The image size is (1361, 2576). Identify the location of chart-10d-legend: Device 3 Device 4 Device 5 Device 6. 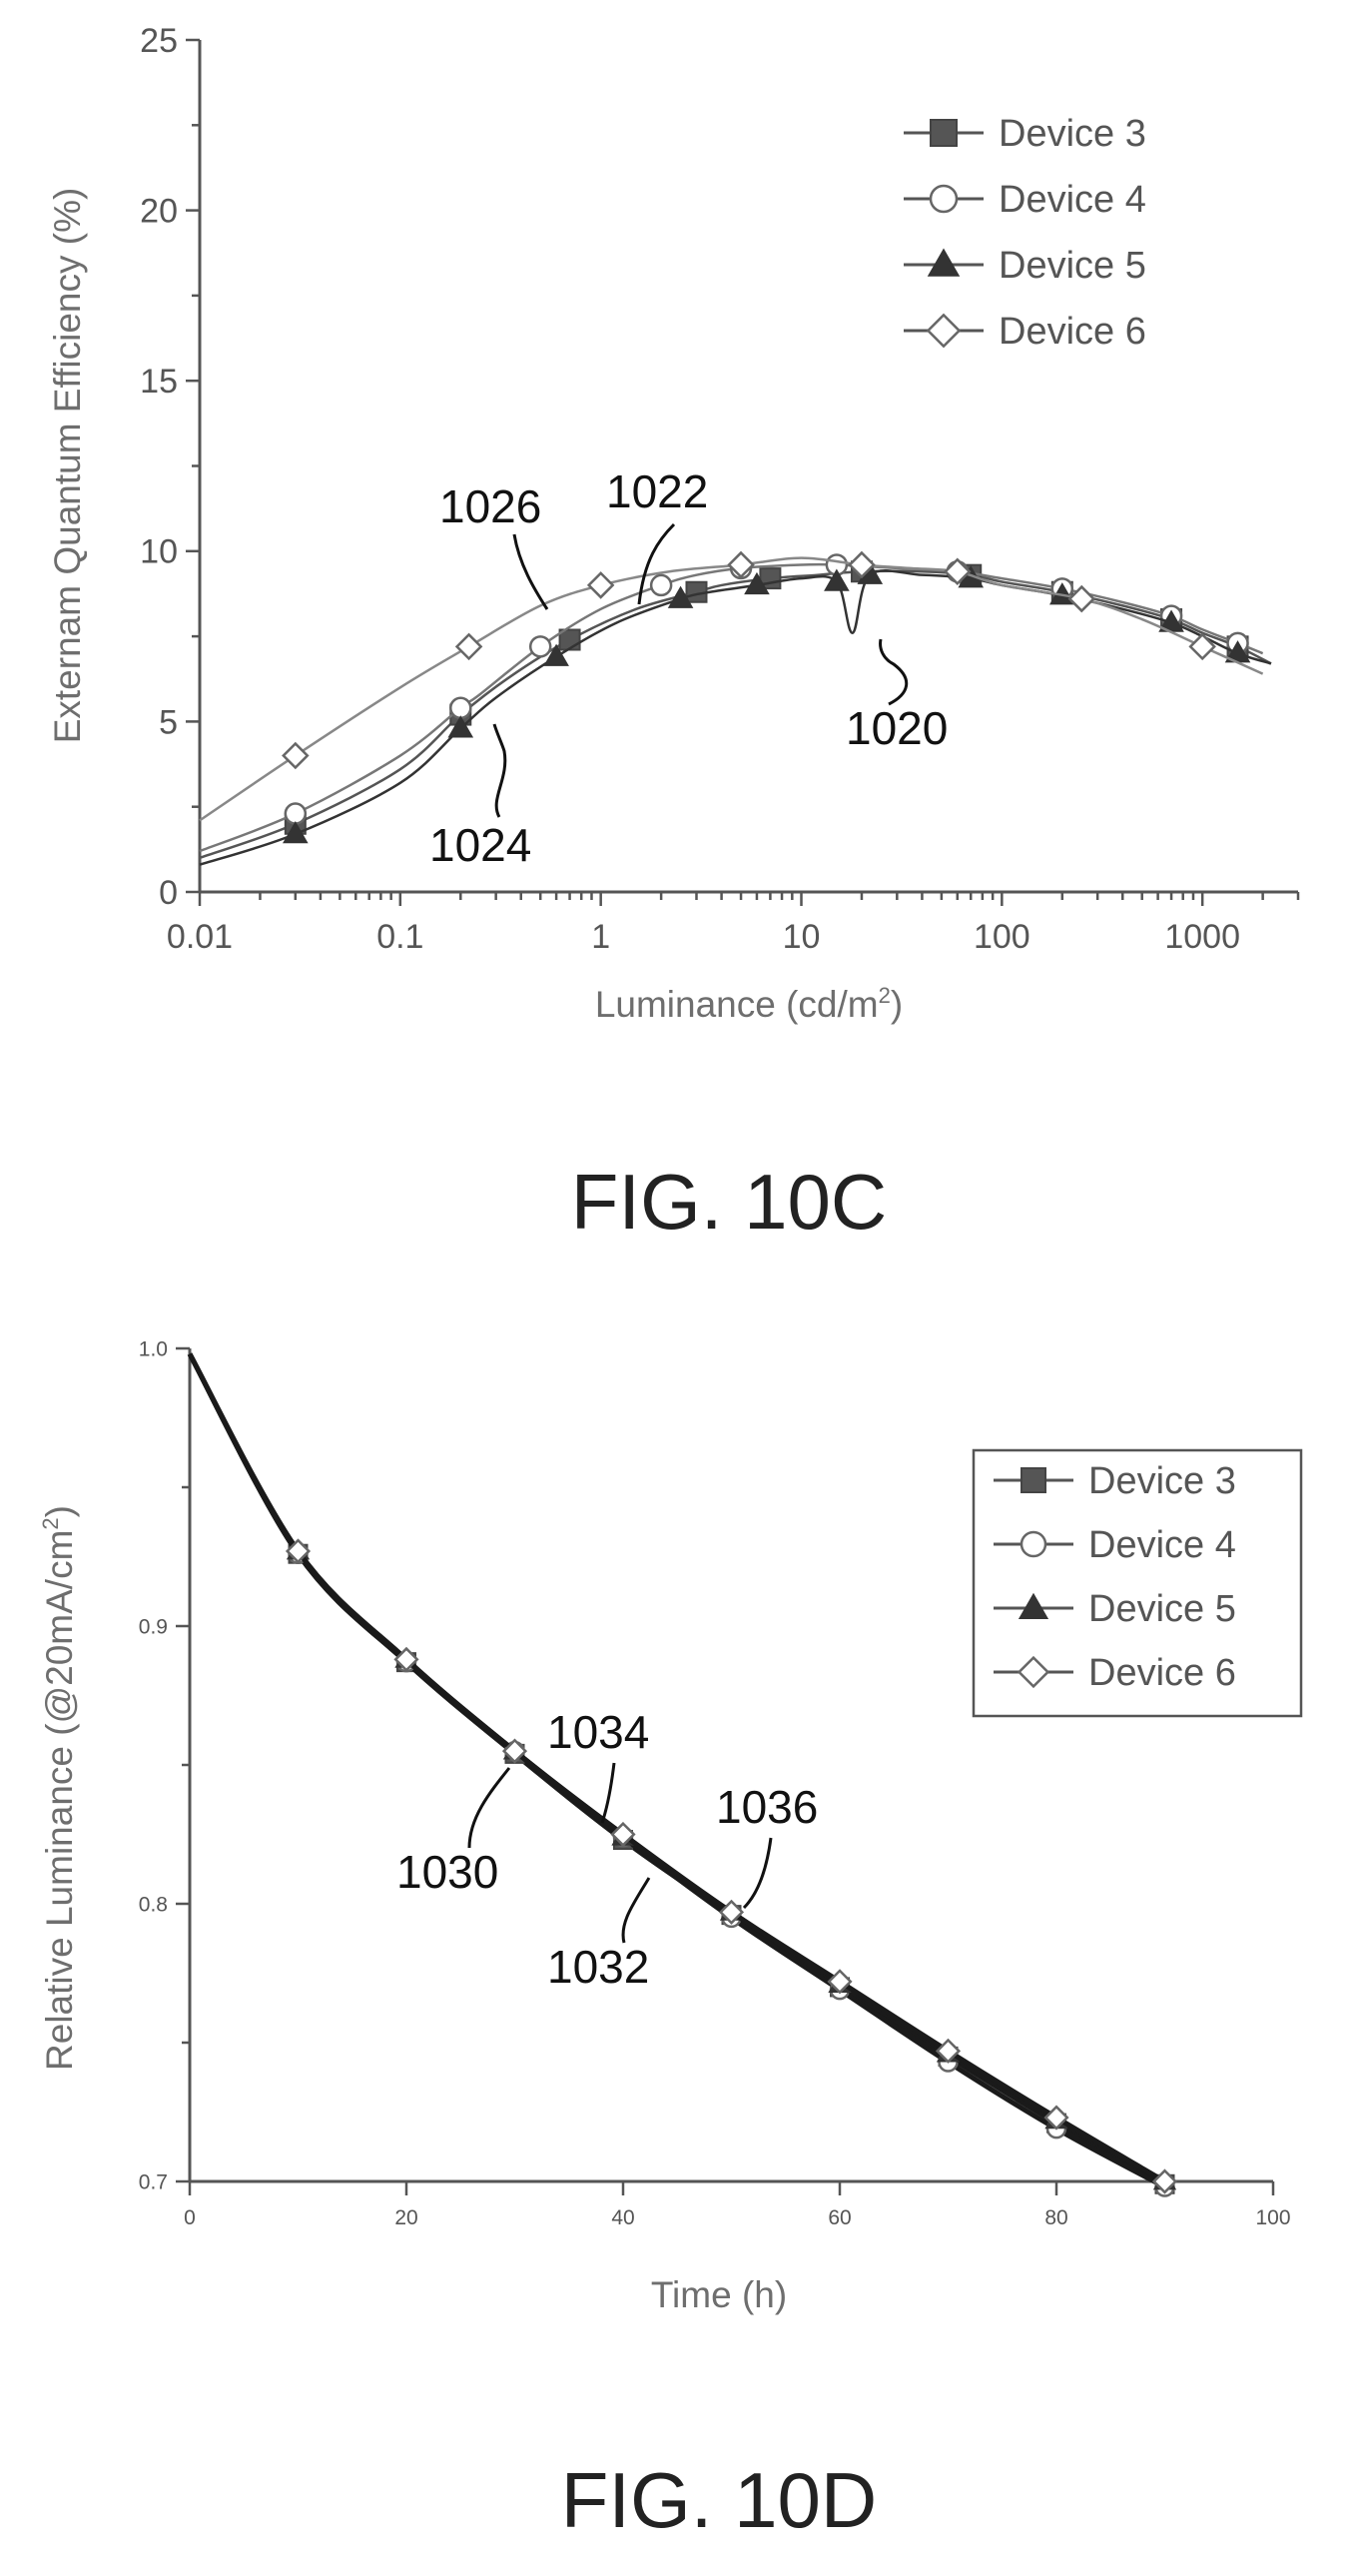
(1137, 1583).